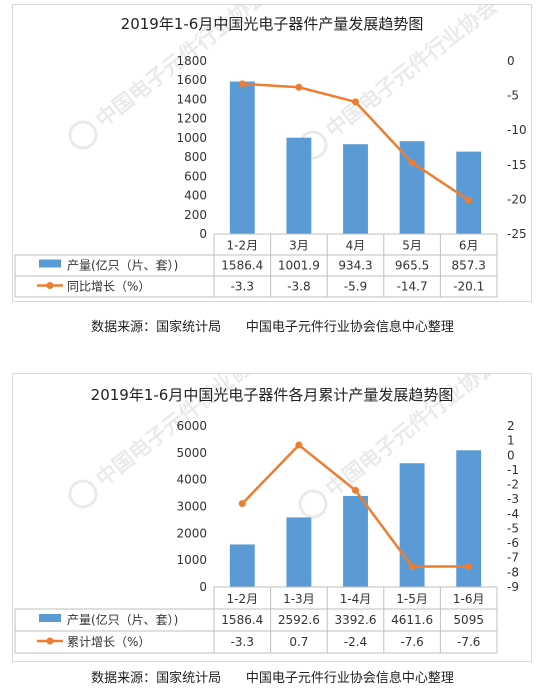 This screenshot has width=545, height=688. What do you see at coordinates (511, 455) in the screenshot?
I see `chart-2-right-tick-label: 0` at bounding box center [511, 455].